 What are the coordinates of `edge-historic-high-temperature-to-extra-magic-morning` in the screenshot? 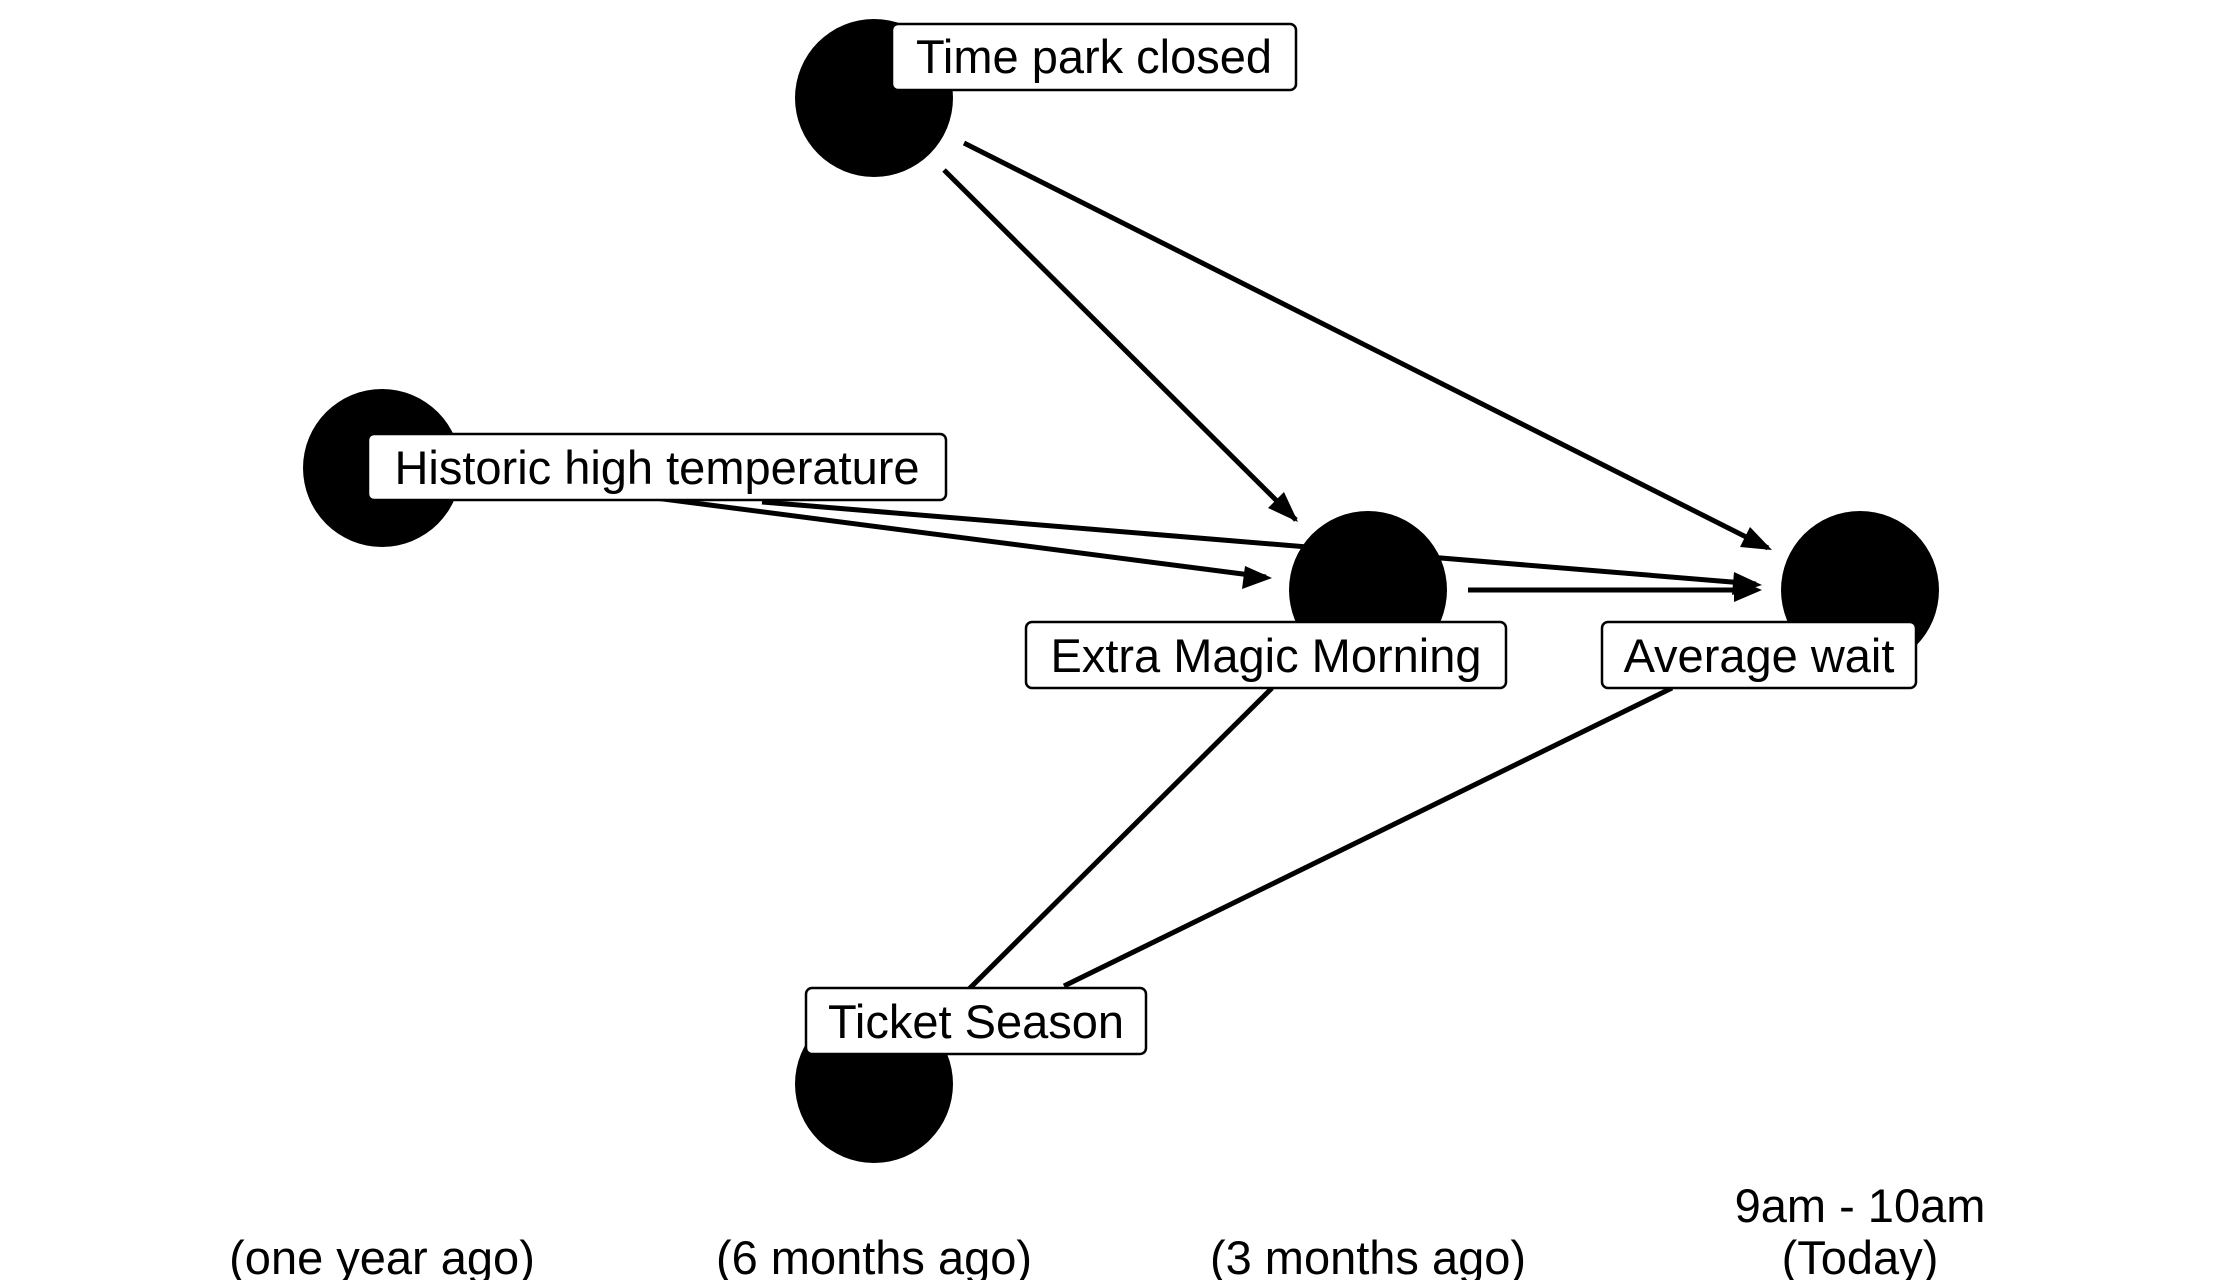 It's located at (953, 536).